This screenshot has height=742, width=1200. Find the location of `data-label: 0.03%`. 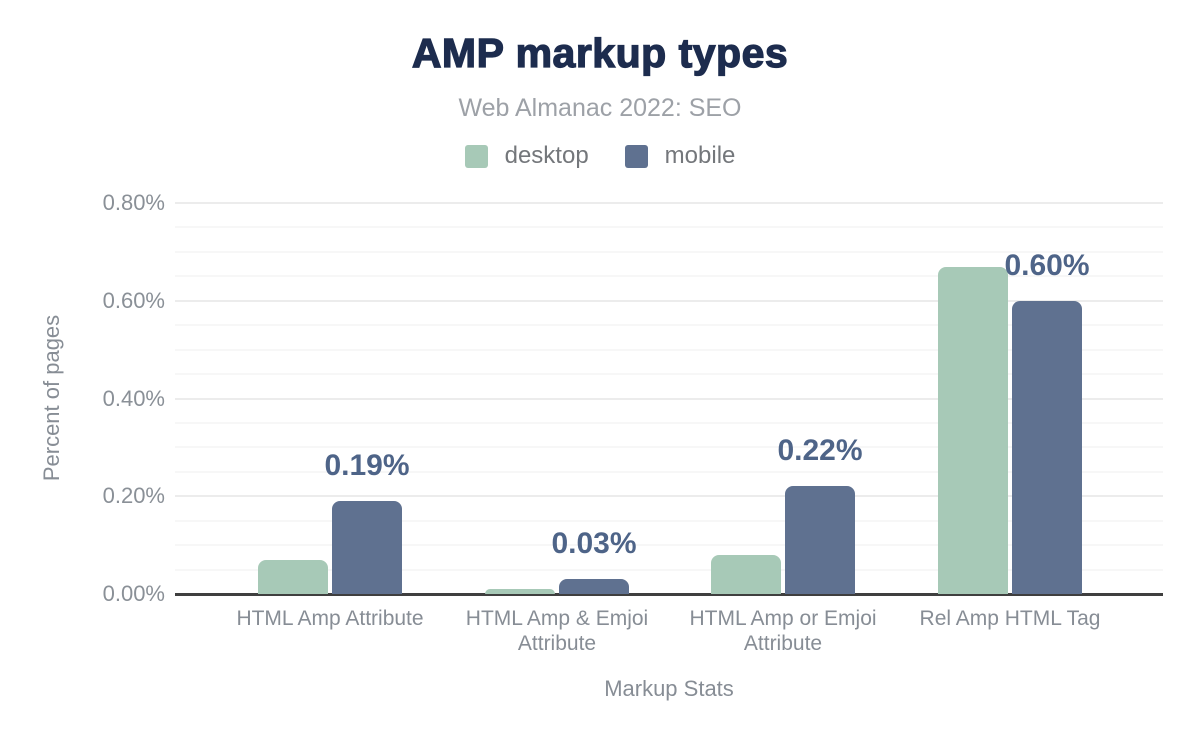

data-label: 0.03% is located at coordinates (594, 544).